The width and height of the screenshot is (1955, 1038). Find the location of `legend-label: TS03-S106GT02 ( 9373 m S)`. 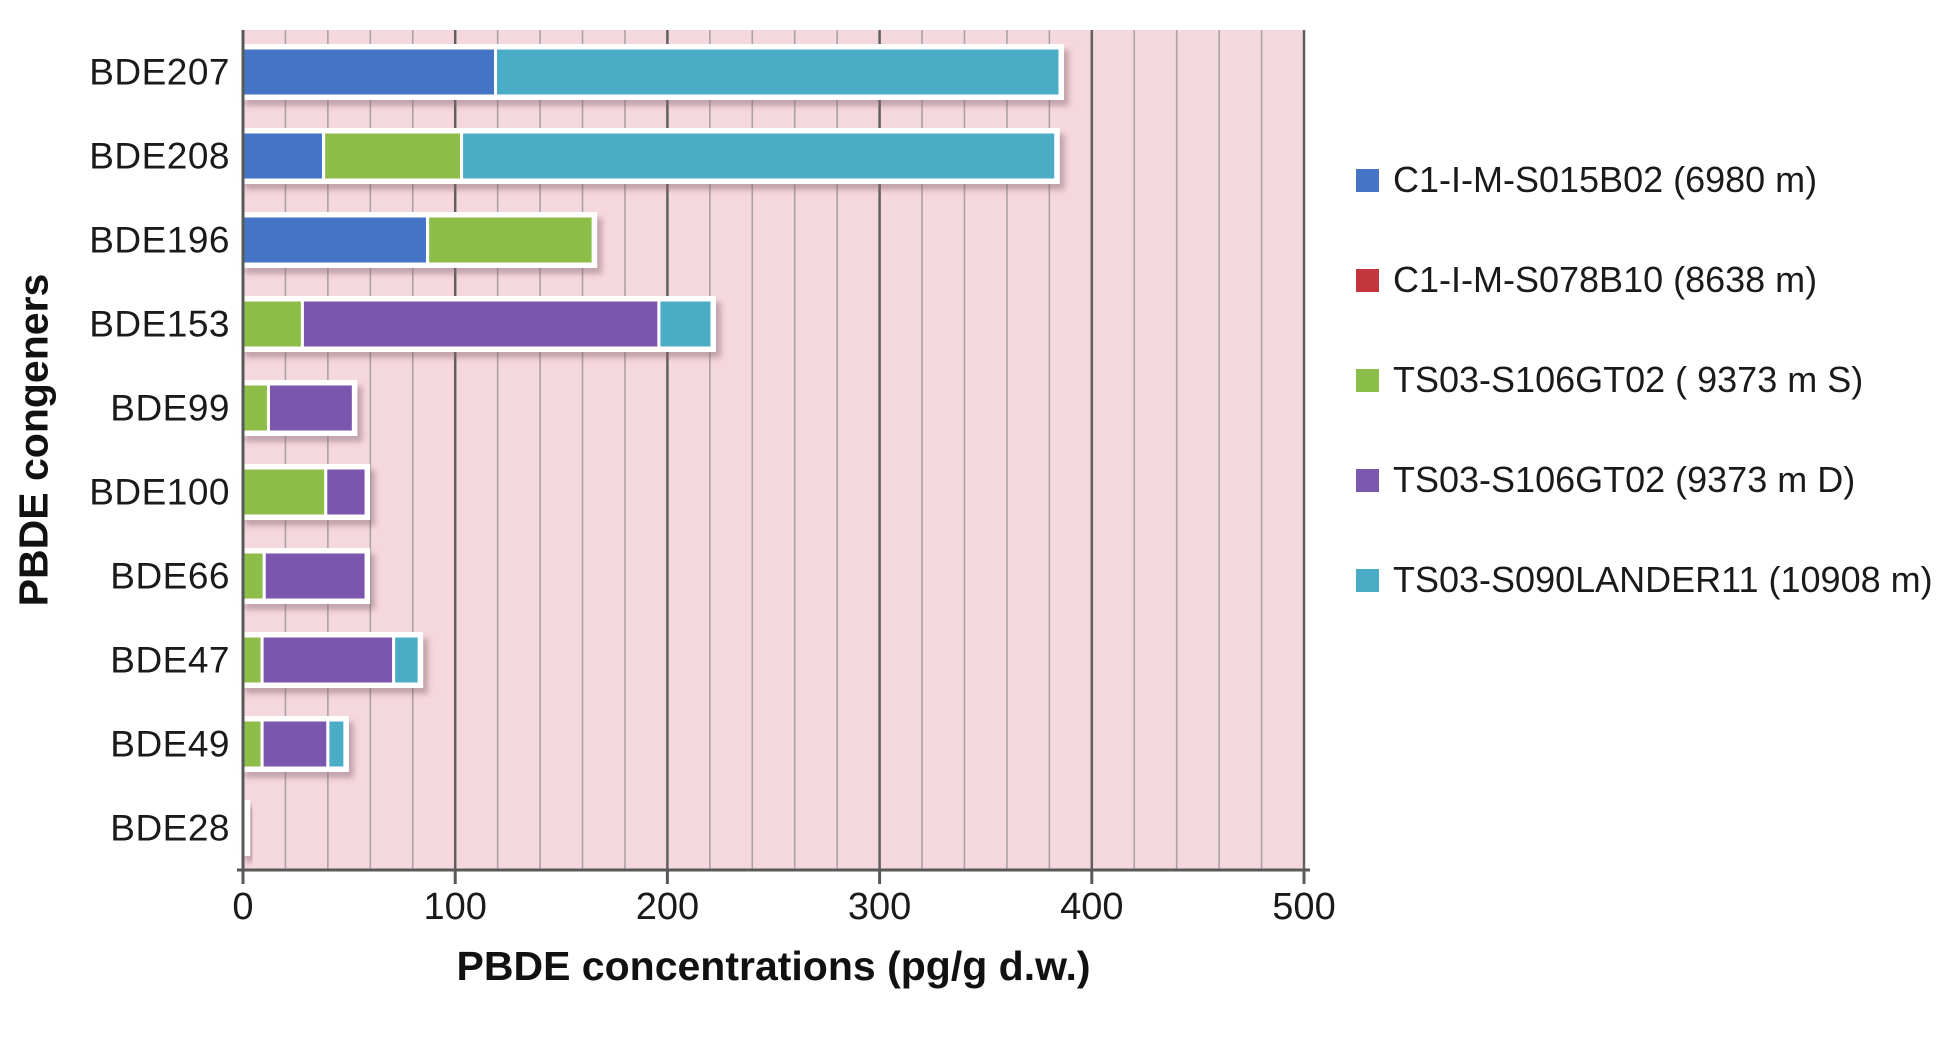

legend-label: TS03-S106GT02 ( 9373 m S) is located at coordinates (1628, 379).